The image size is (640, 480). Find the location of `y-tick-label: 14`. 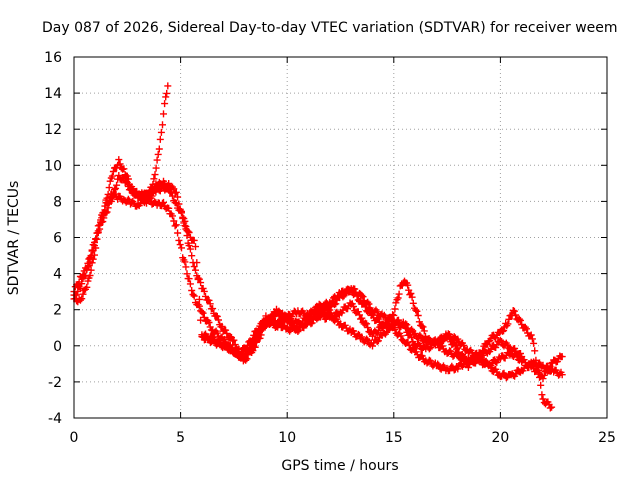

y-tick-label: 14 is located at coordinates (53, 94).